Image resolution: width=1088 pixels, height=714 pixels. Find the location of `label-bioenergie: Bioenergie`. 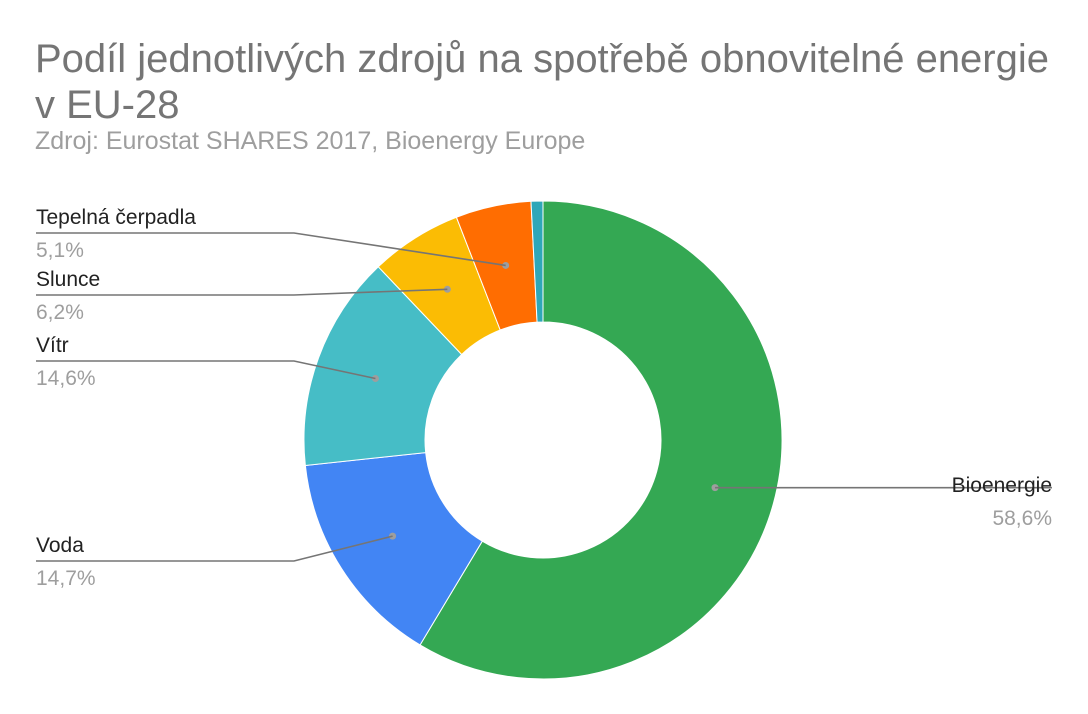

label-bioenergie: Bioenergie is located at coordinates (1002, 485).